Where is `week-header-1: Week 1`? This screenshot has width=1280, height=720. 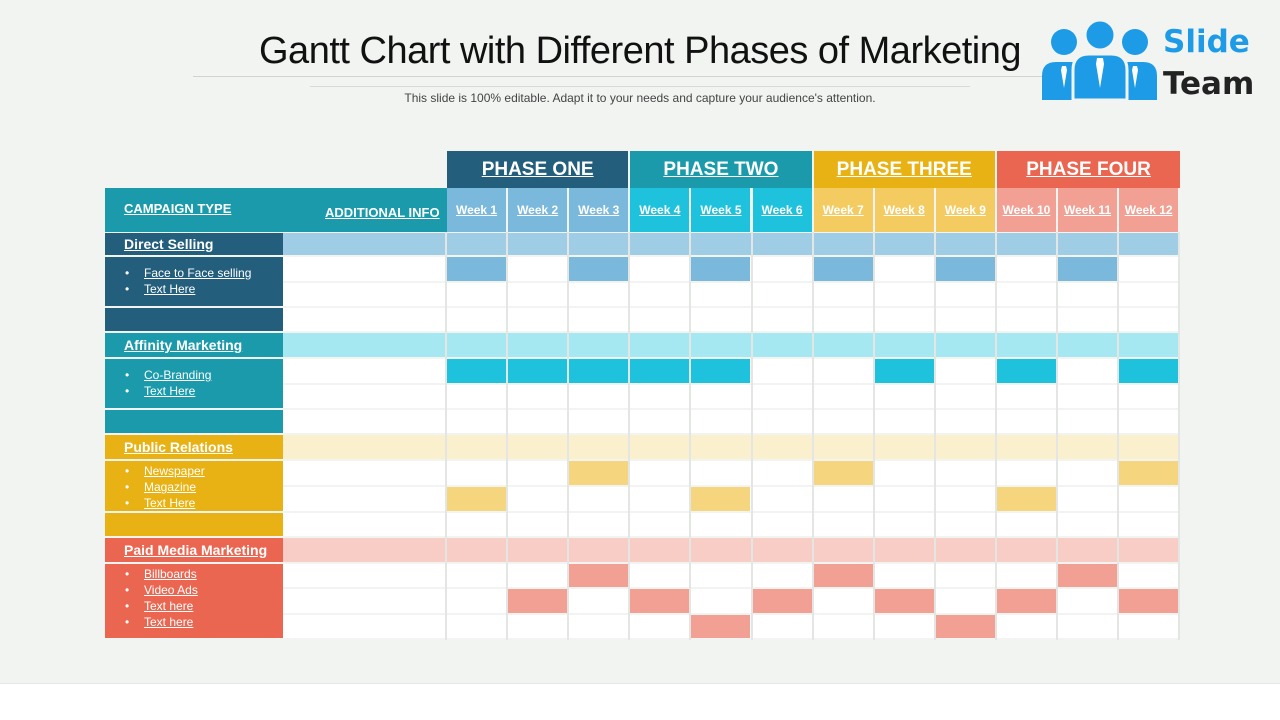
week-header-1: Week 1 is located at coordinates (477, 210).